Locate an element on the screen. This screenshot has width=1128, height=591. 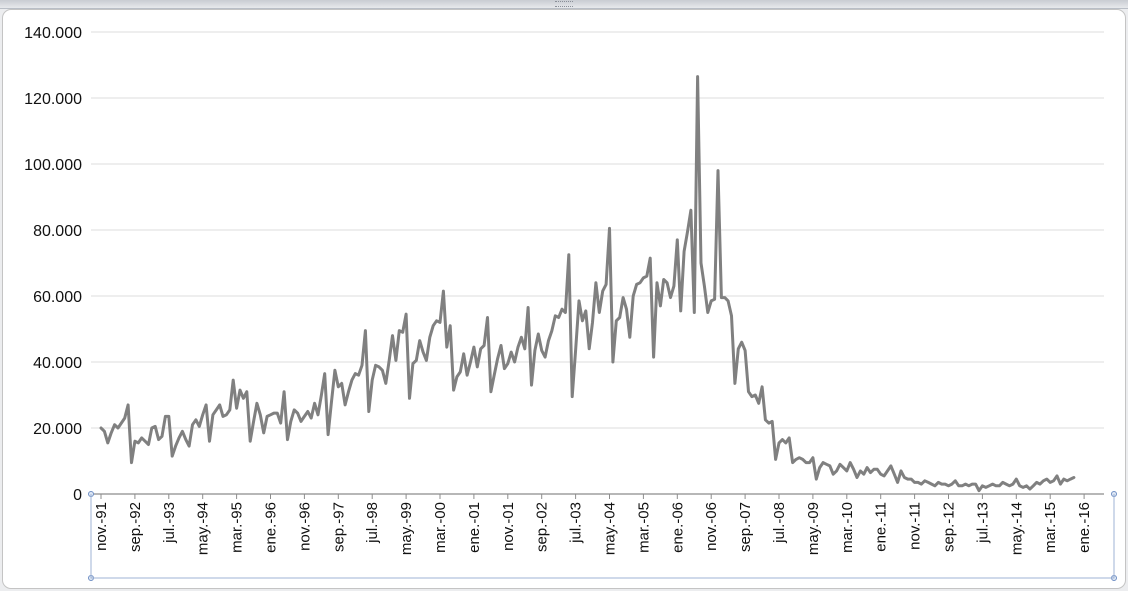
x-tick-label: sep.-07 is located at coordinates (745, 527).